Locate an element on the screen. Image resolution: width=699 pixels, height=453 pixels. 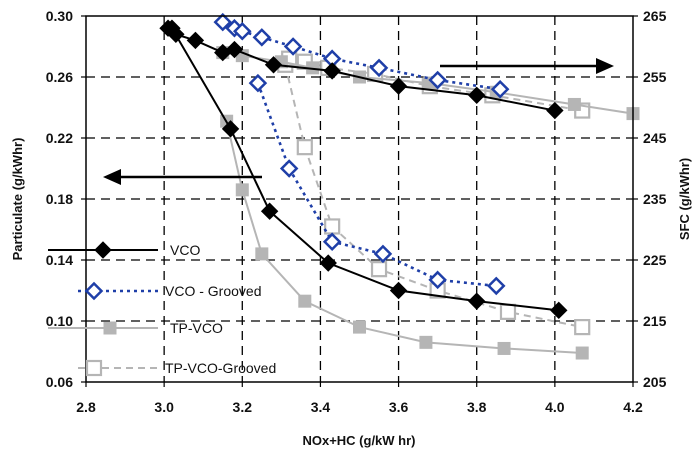
legend-item-vco: VCO is located at coordinates (124, 250).